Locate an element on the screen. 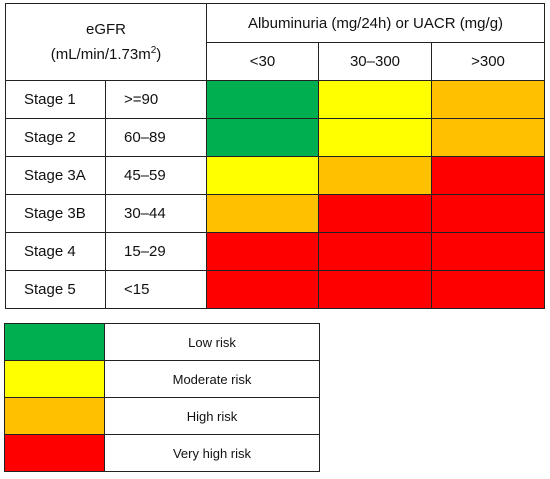  egfr-range: <15 is located at coordinates (156, 289).